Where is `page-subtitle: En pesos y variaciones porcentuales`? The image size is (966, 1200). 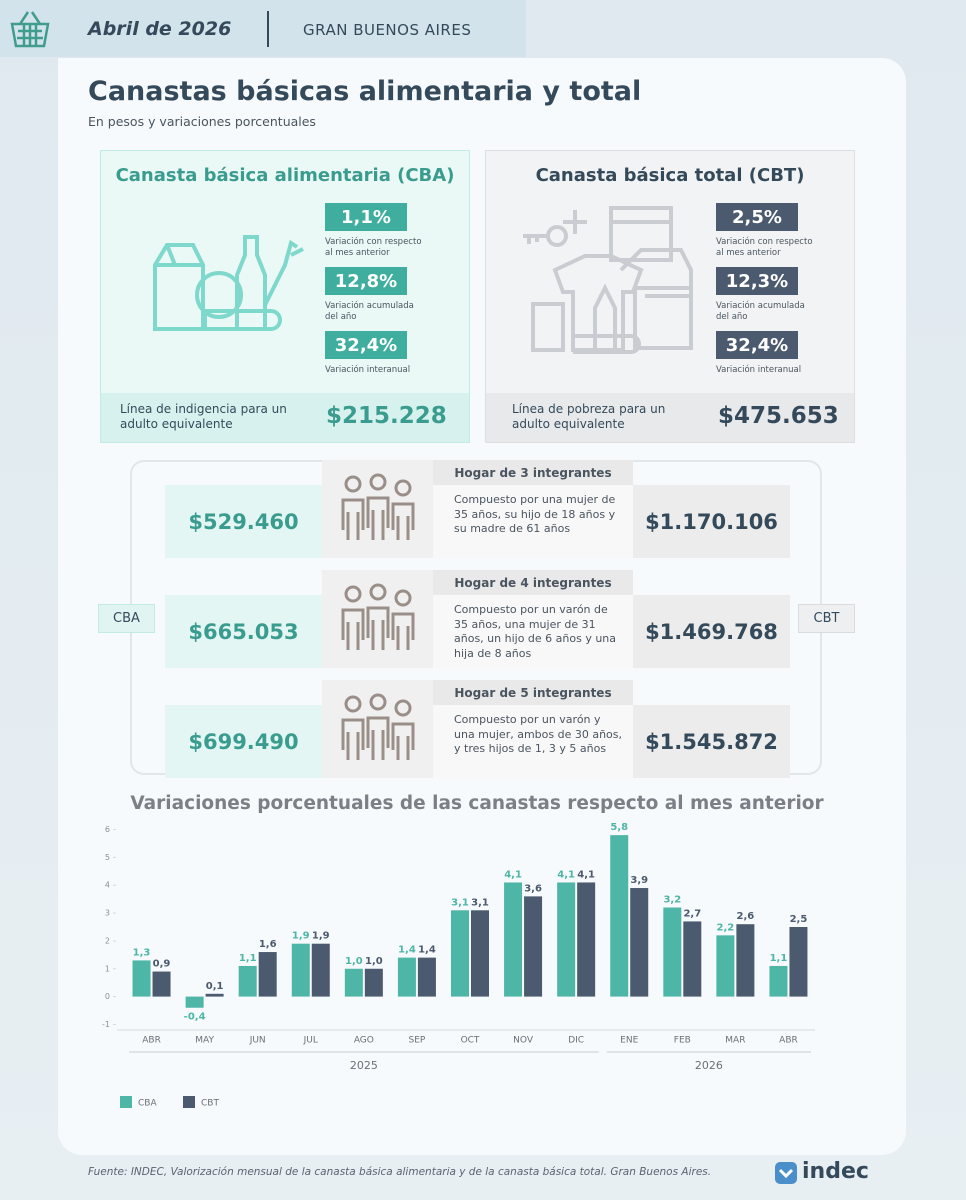
page-subtitle: En pesos y variaciones porcentuales is located at coordinates (202, 121).